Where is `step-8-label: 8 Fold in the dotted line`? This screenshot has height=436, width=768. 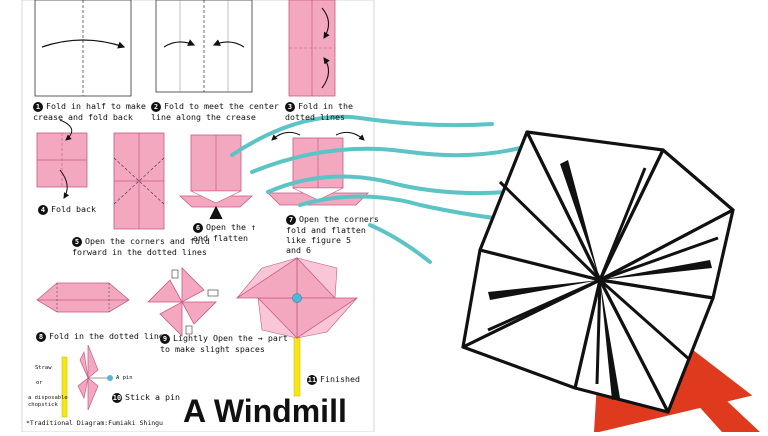
step-8-label: 8 Fold in the dotted line is located at coordinates (100, 336).